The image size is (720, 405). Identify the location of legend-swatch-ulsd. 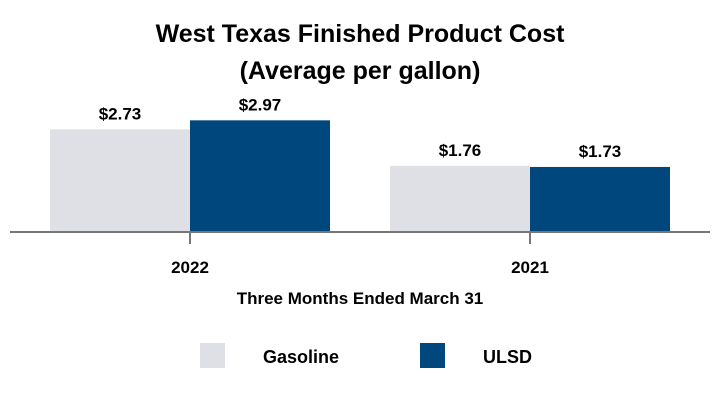
(432, 355).